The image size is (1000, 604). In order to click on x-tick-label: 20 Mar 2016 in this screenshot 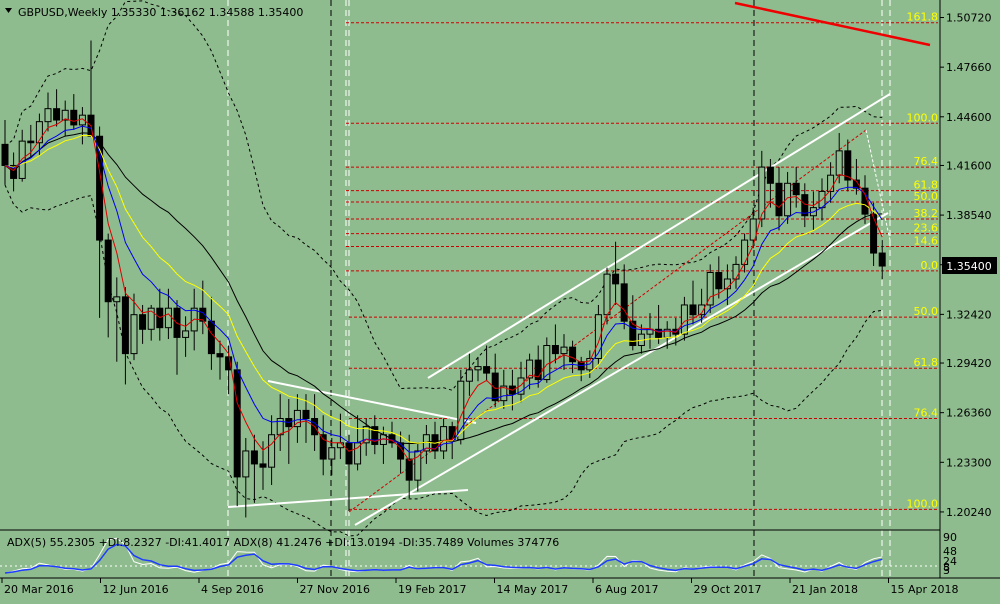, I will do `click(39, 589)`.